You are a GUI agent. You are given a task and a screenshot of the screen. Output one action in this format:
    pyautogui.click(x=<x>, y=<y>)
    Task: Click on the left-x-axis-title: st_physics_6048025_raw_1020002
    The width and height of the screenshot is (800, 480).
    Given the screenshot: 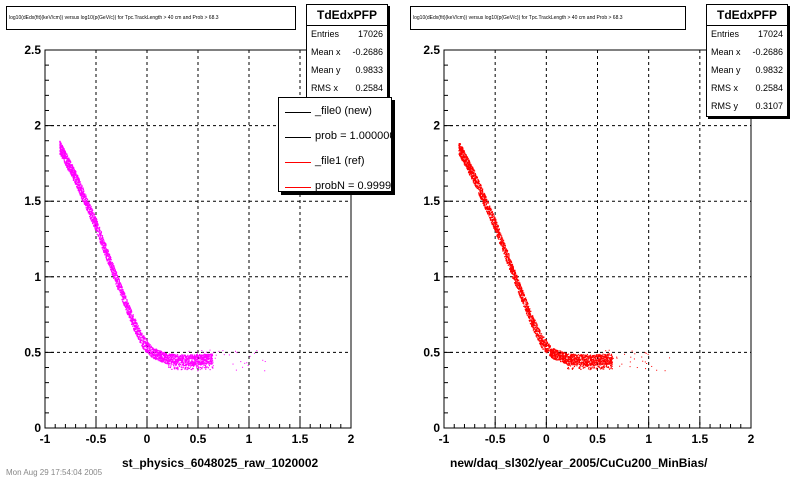 What is the action you would take?
    pyautogui.click(x=220, y=463)
    